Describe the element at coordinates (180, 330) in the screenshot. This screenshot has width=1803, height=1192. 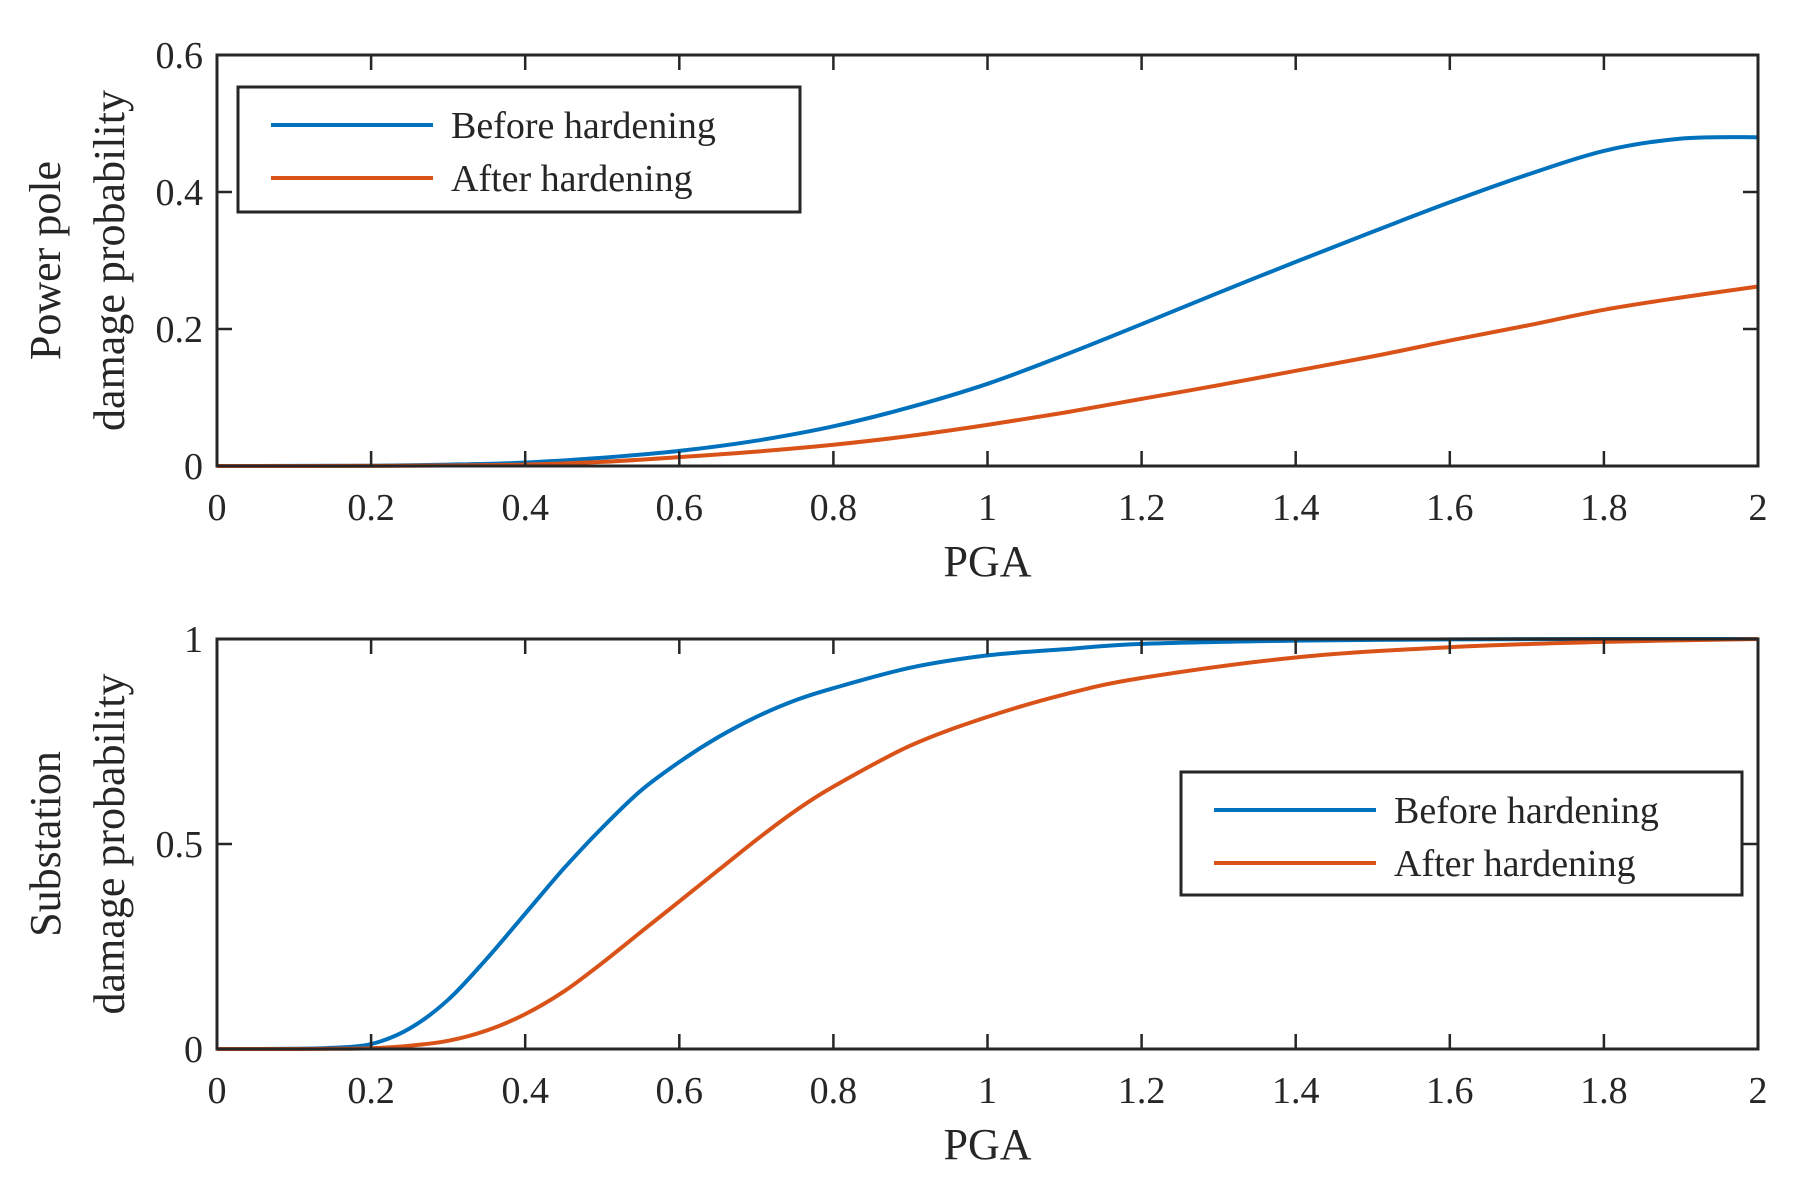
I see `y-tick-label: 0.2` at that location.